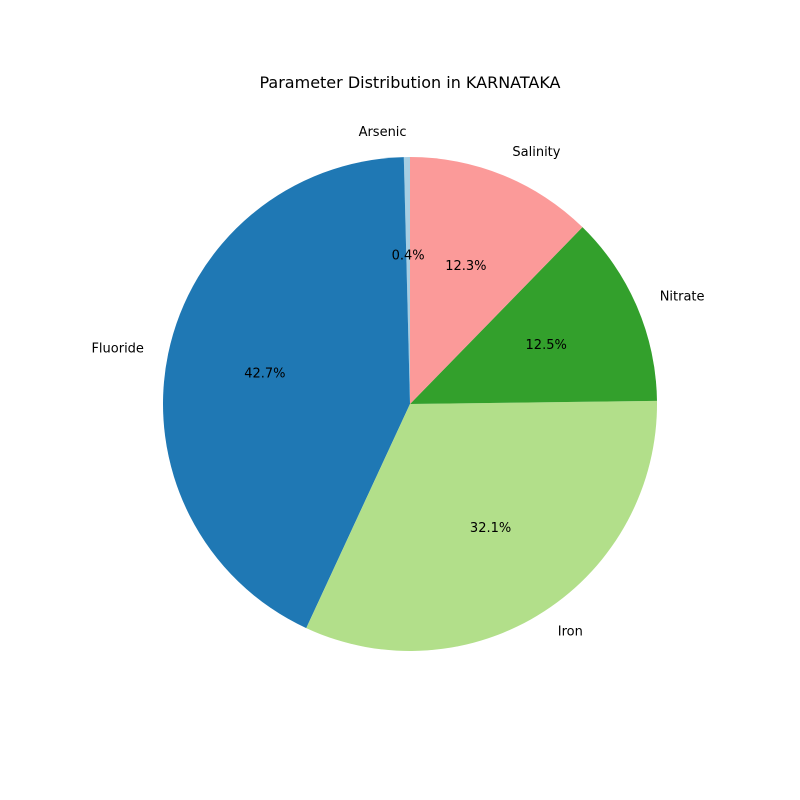  I want to click on pie-slice-nitrate, so click(533, 315).